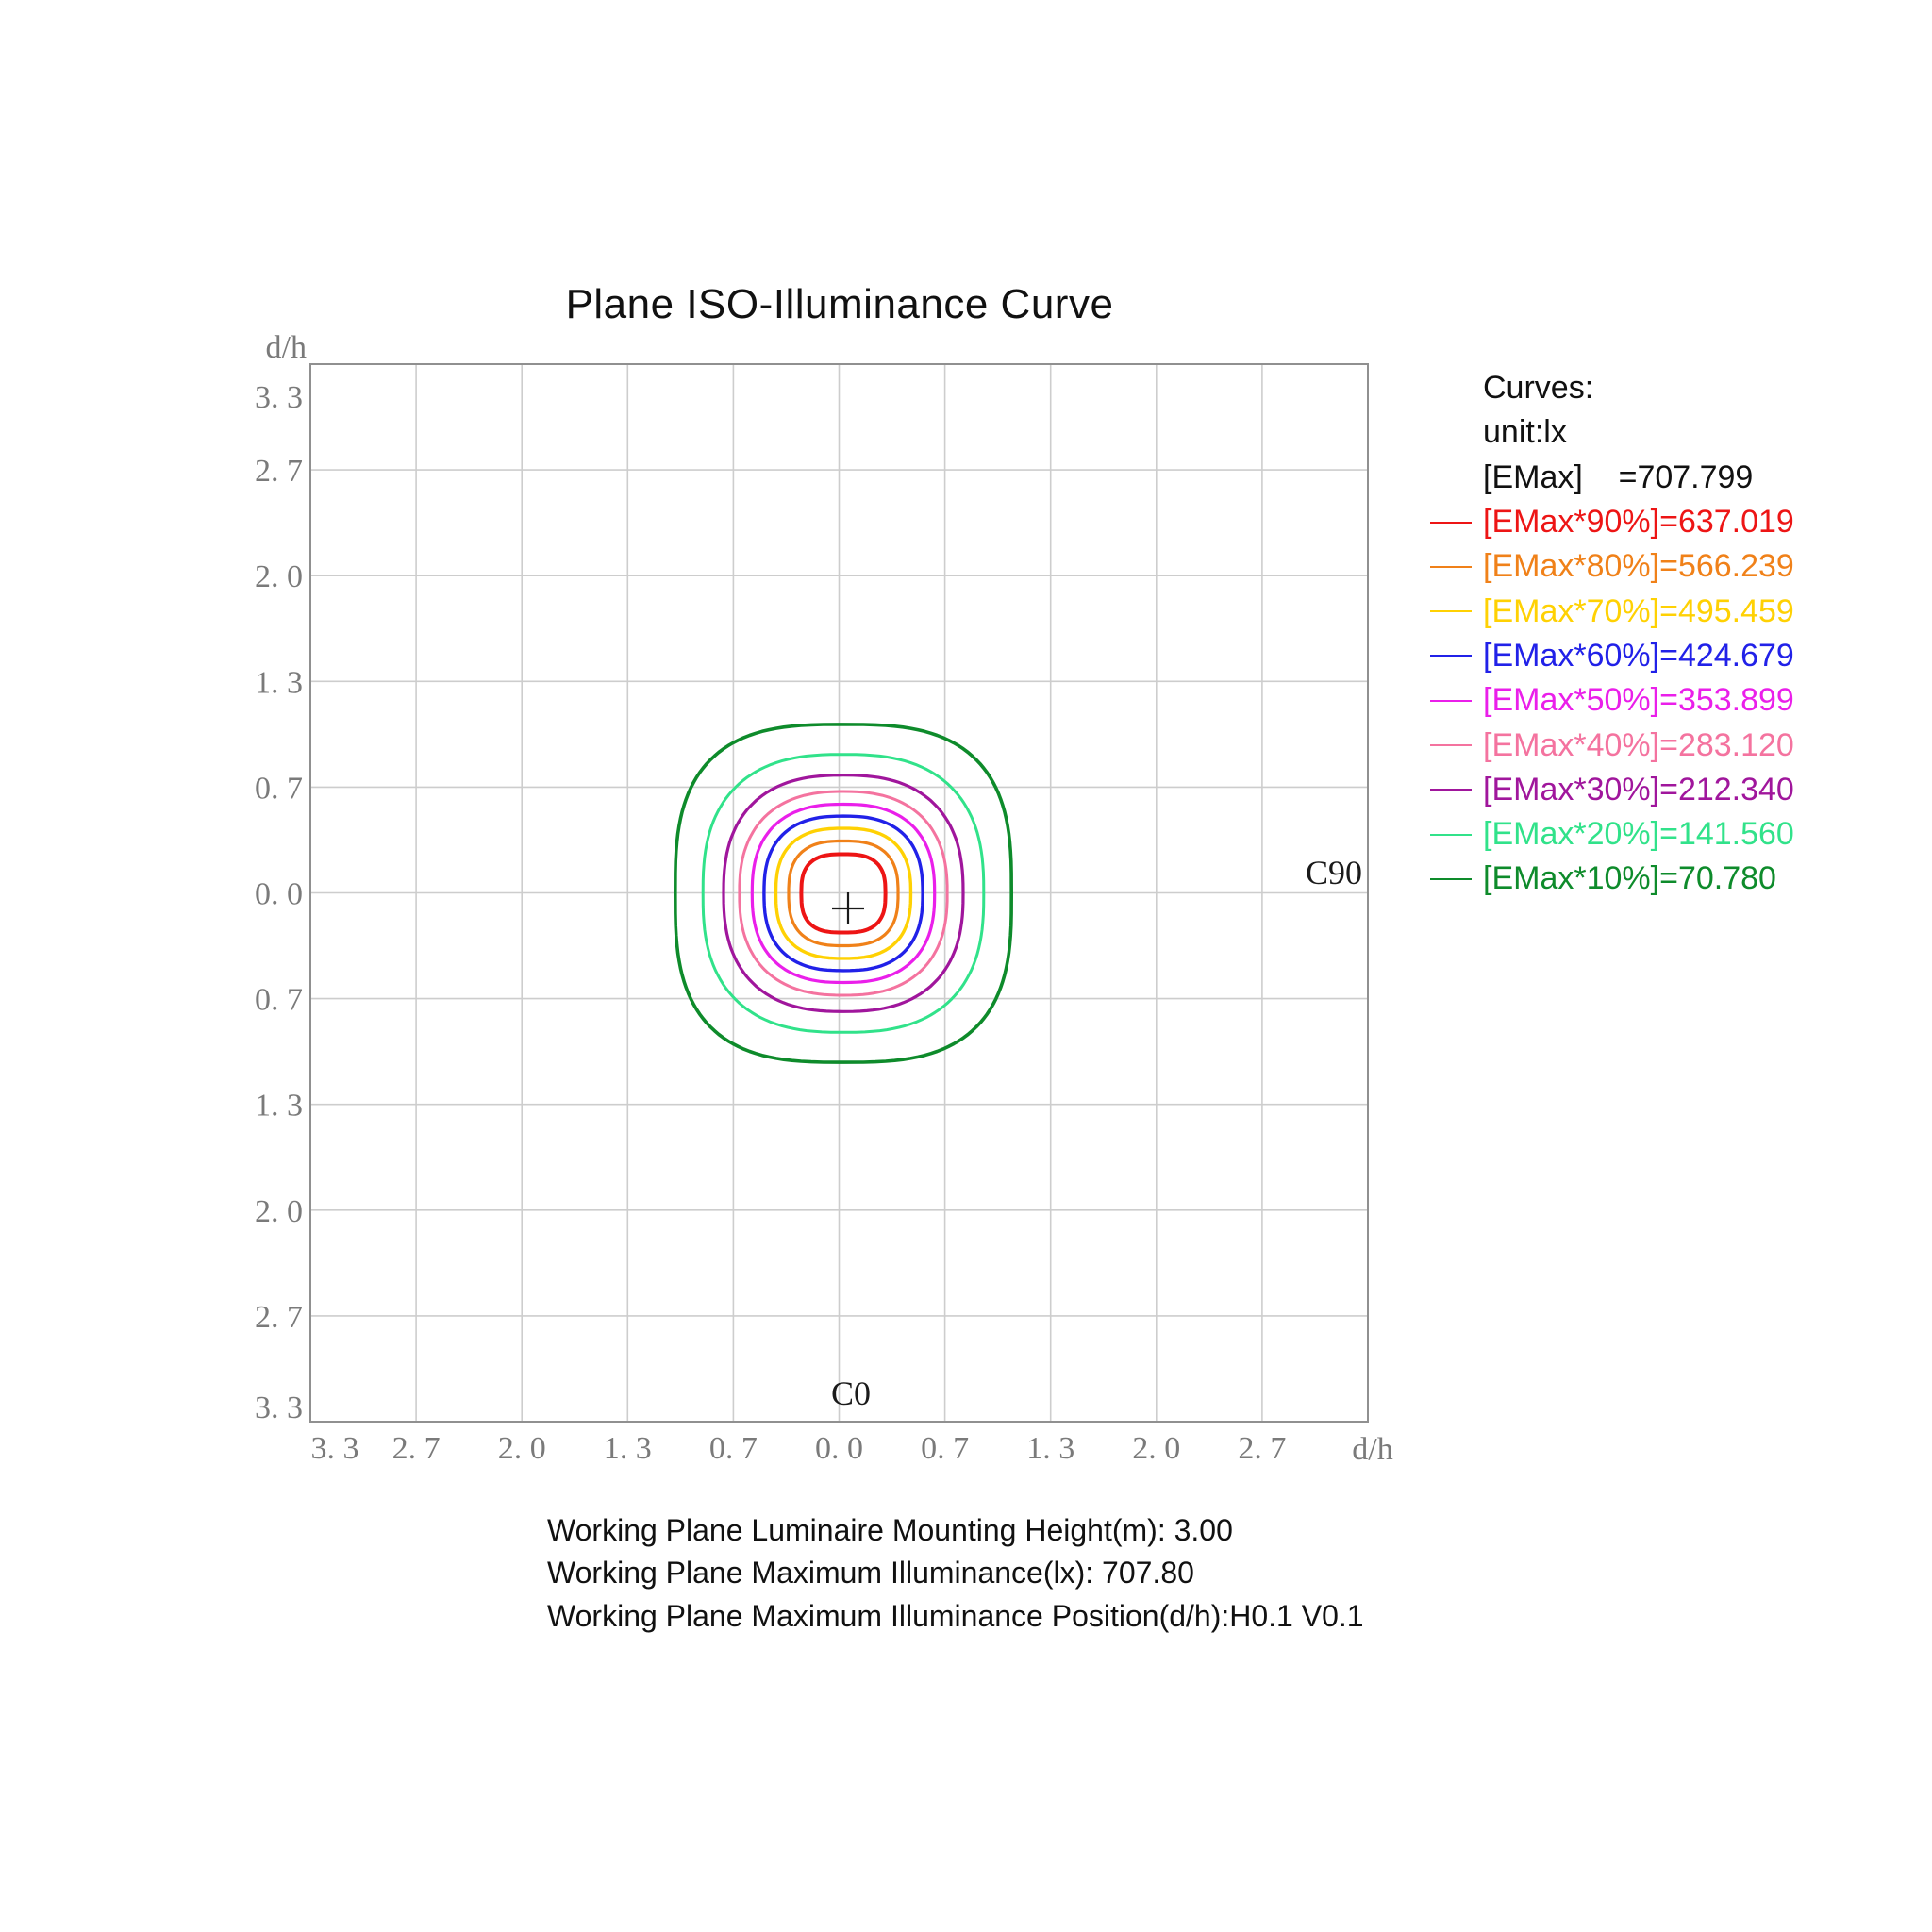  I want to click on legend-entry-80: [EMax*80%]=566.239, so click(1612, 566).